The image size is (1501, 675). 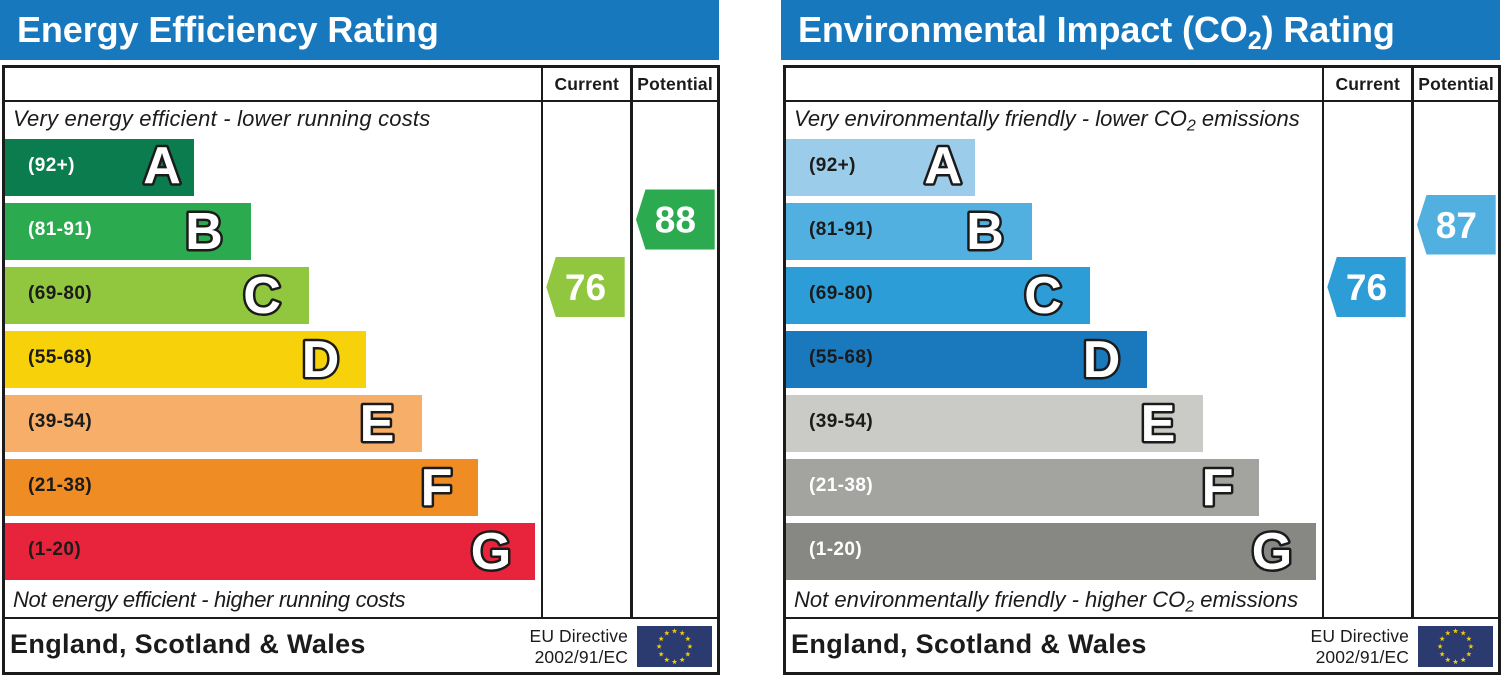 I want to click on svg-text: 88, so click(x=675, y=220).